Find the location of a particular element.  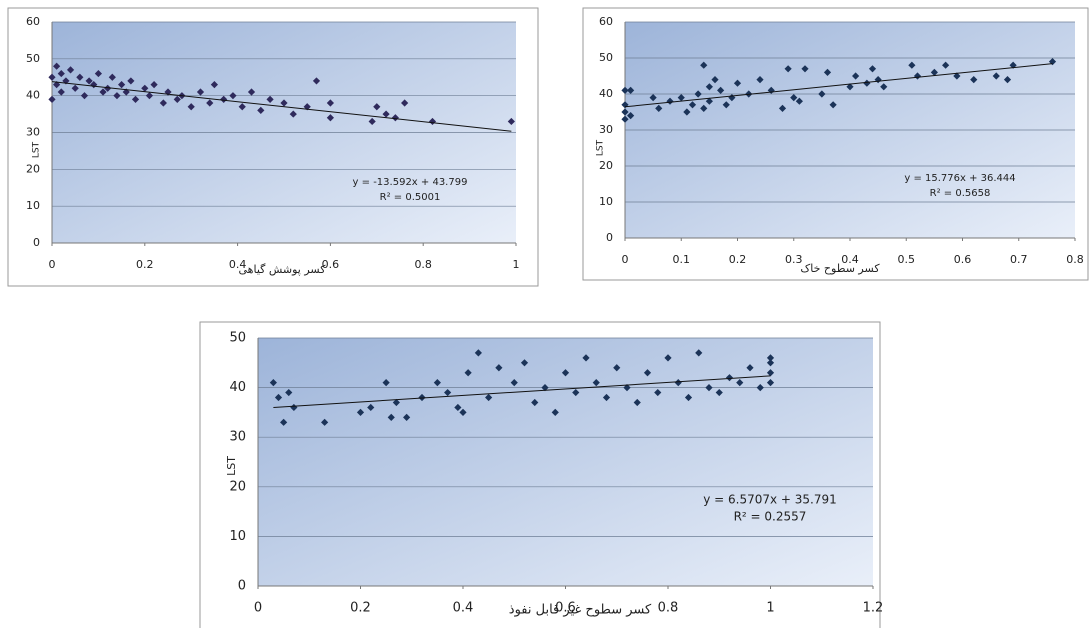

x-axis-label: کسر پوشش گیاهی is located at coordinates (283, 269).